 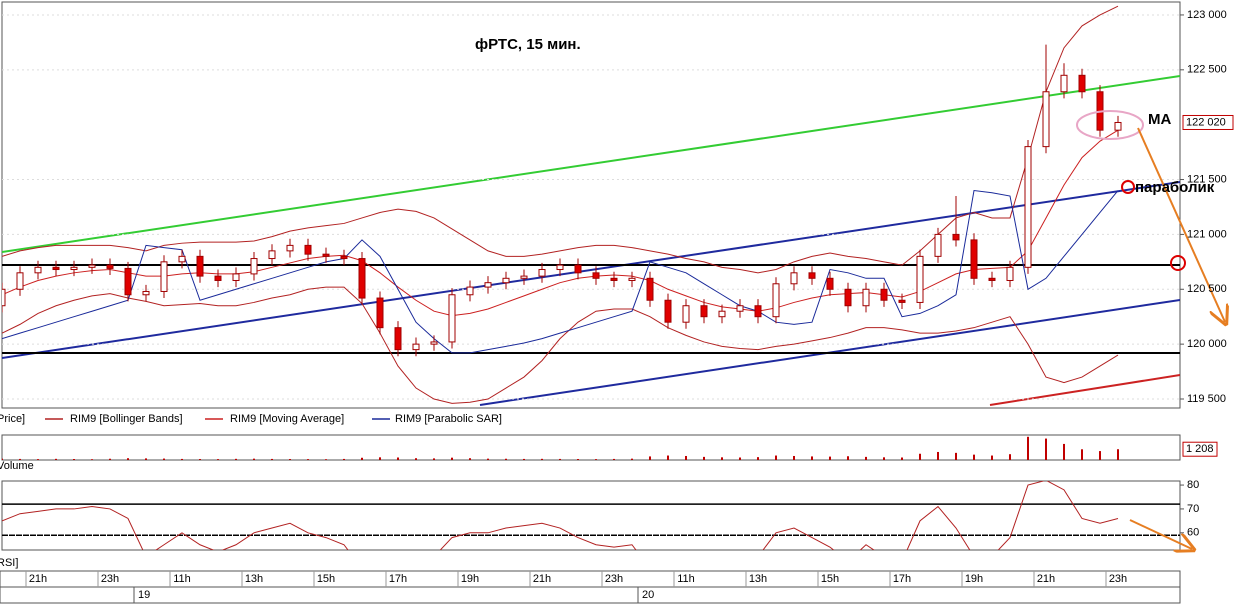 I want to click on y-tick-label: 122 500, so click(x=1207, y=70).